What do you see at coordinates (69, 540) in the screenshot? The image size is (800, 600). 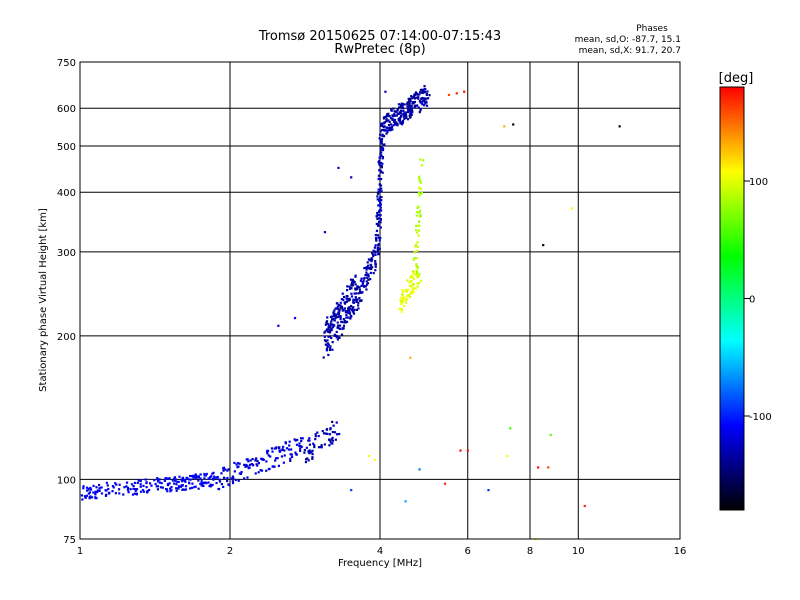 I see `y-tick-label: 75` at bounding box center [69, 540].